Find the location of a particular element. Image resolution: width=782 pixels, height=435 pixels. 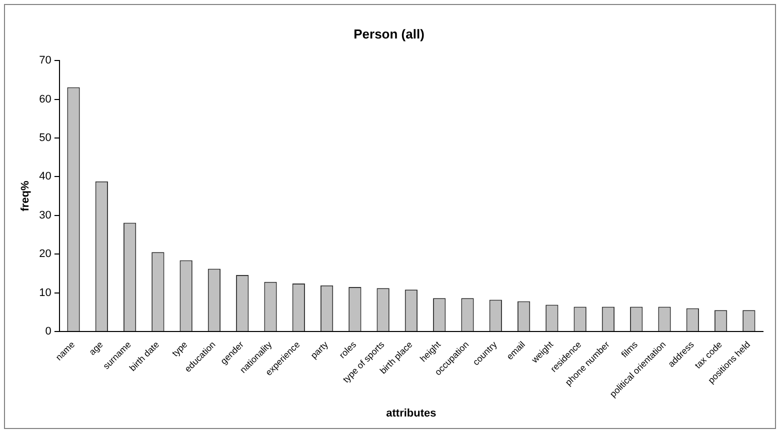

y-tick-label: 60 is located at coordinates (45, 99).